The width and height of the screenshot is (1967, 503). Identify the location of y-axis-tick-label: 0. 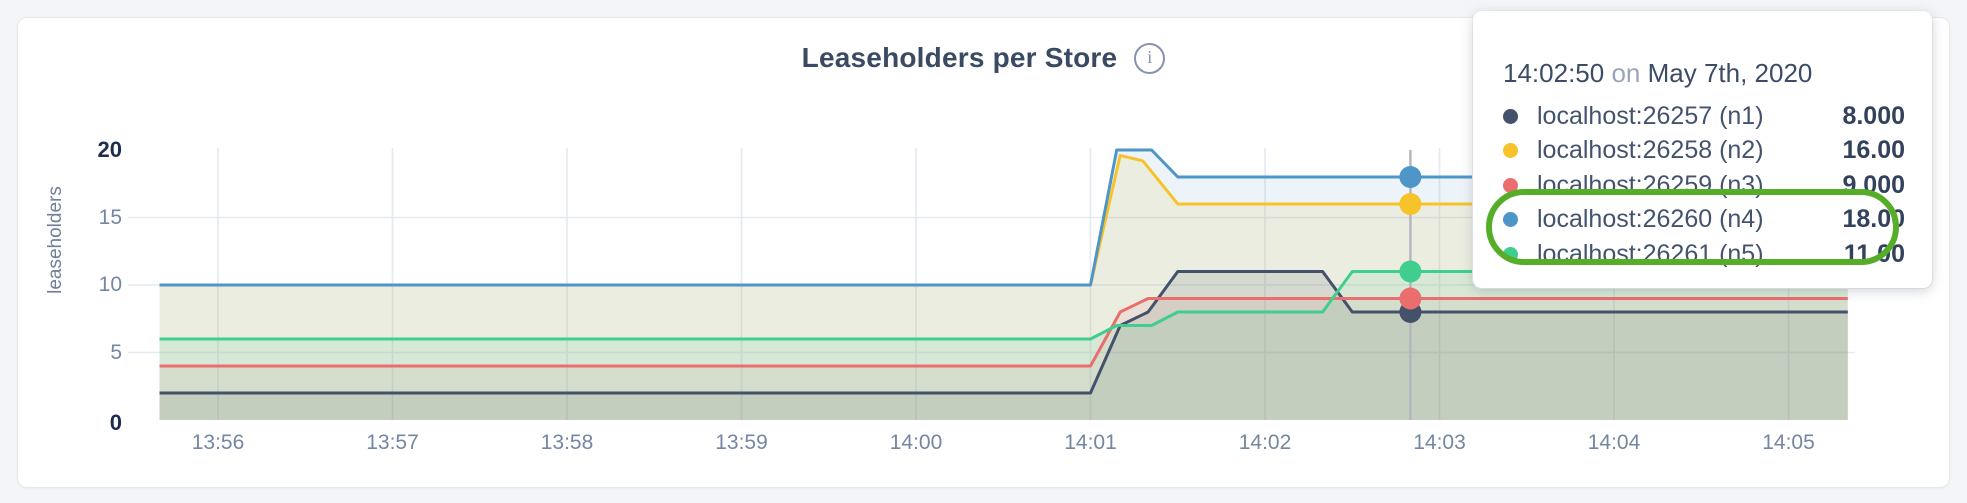
(115, 422).